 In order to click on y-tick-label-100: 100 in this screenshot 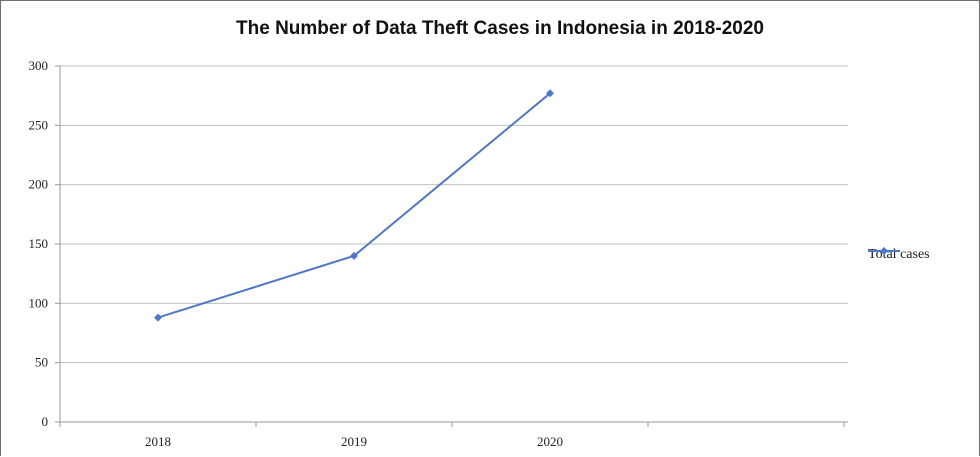, I will do `click(39, 302)`.